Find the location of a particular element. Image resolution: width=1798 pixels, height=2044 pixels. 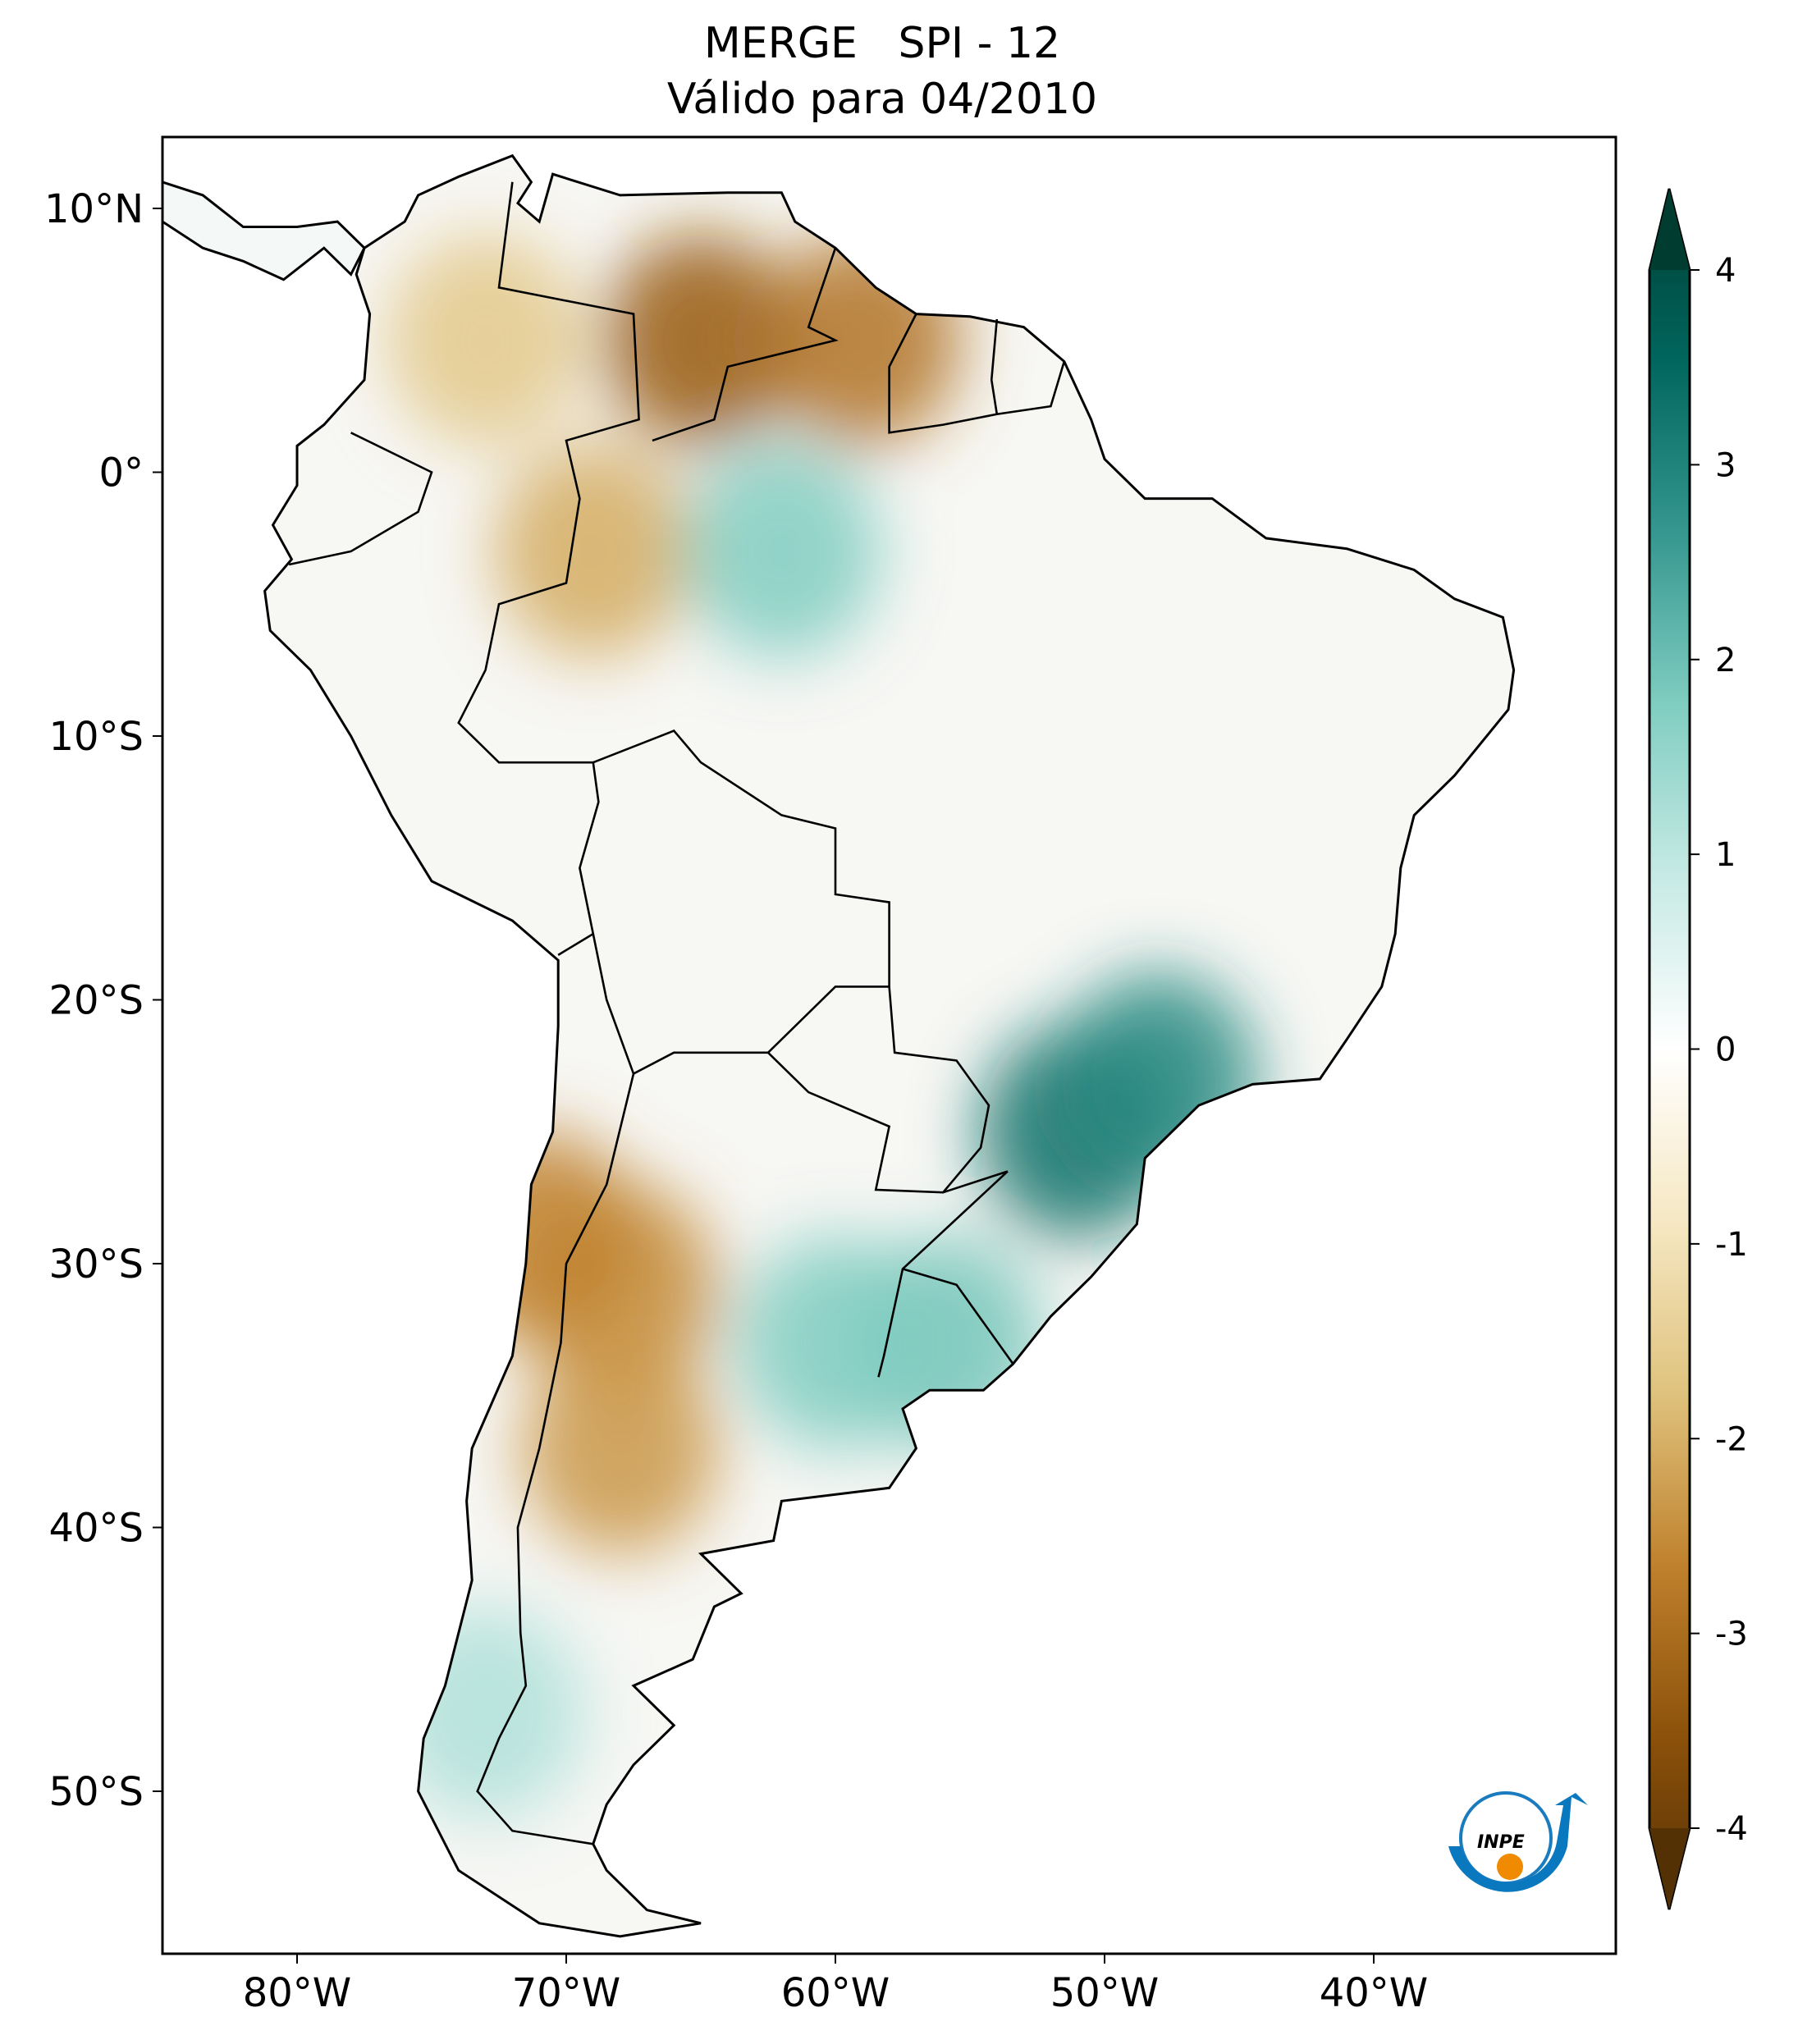

colorbar: 4 3 2 1 0 -1 -2 -3 -4 is located at coordinates (1698, 1049).